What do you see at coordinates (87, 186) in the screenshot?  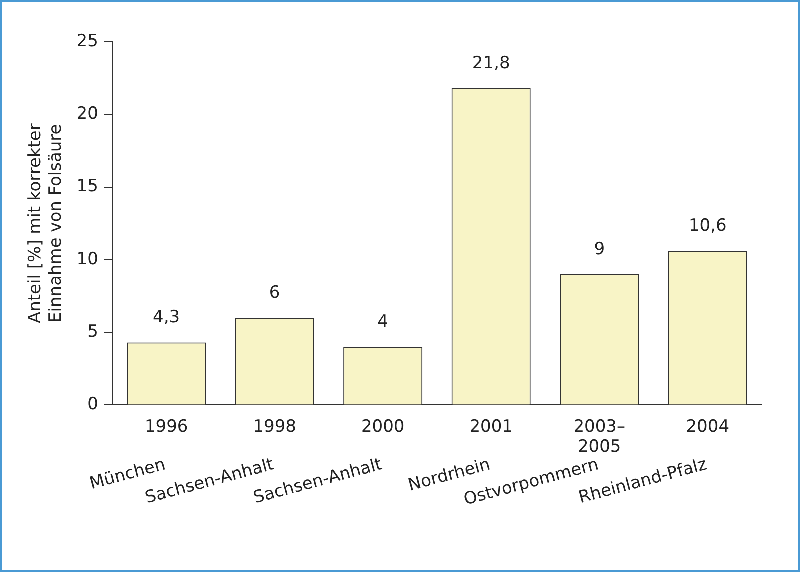 I see `y-tick-label: 15` at bounding box center [87, 186].